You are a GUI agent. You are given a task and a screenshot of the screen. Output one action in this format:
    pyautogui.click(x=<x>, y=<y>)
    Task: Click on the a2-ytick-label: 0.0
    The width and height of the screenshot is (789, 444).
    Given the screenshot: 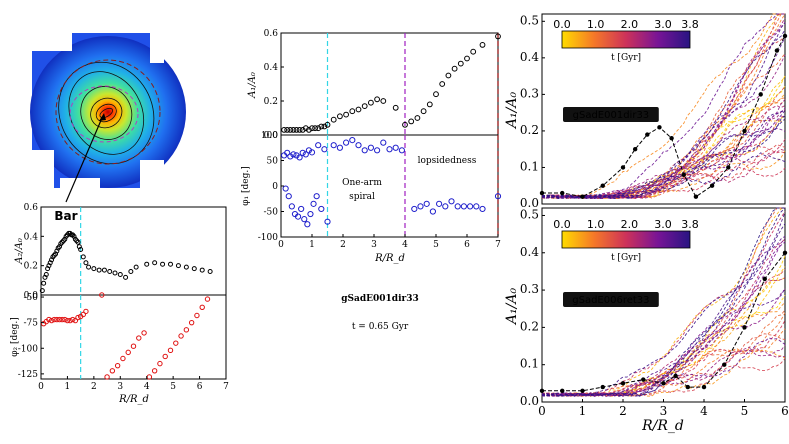 What is the action you would take?
    pyautogui.click(x=31, y=296)
    